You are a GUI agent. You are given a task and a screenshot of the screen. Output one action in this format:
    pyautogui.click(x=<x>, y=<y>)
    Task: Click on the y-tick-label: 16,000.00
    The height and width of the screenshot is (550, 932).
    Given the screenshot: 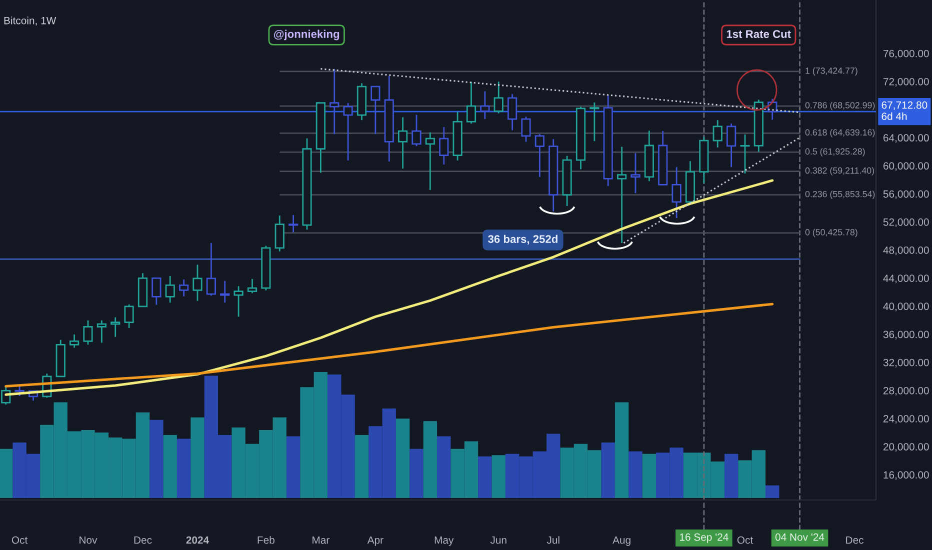 What is the action you would take?
    pyautogui.click(x=906, y=475)
    